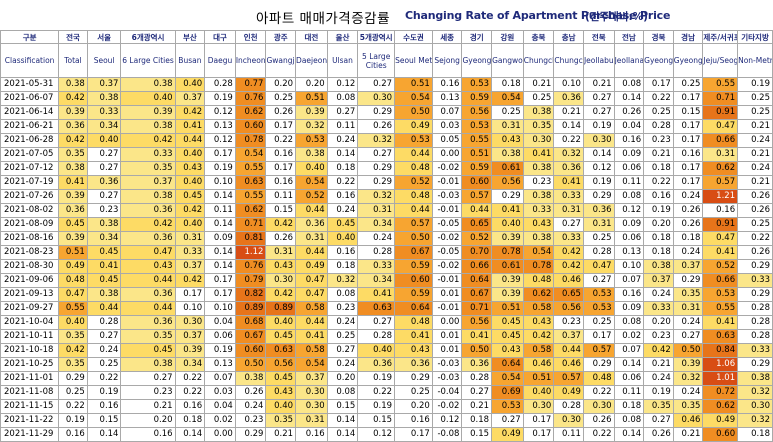 This screenshot has width=773, height=442. What do you see at coordinates (220, 392) in the screenshot?
I see `cell-value: 0.03` at bounding box center [220, 392].